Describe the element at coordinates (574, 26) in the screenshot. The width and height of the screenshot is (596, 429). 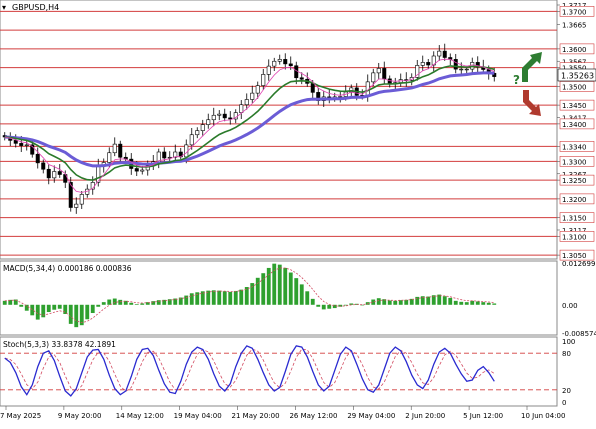
I see `price-tick-label: 1.3665` at that location.